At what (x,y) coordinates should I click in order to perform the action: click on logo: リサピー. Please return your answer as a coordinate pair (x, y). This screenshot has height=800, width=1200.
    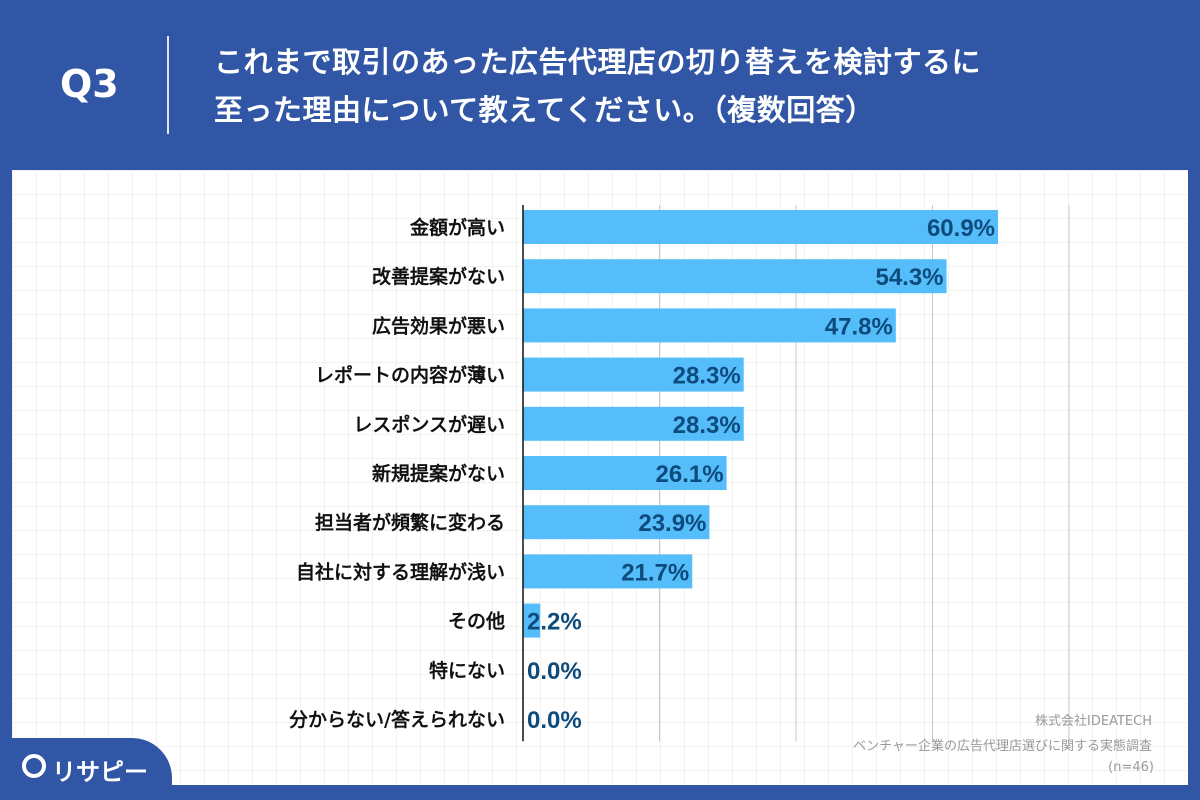
    Looking at the image, I should click on (86, 769).